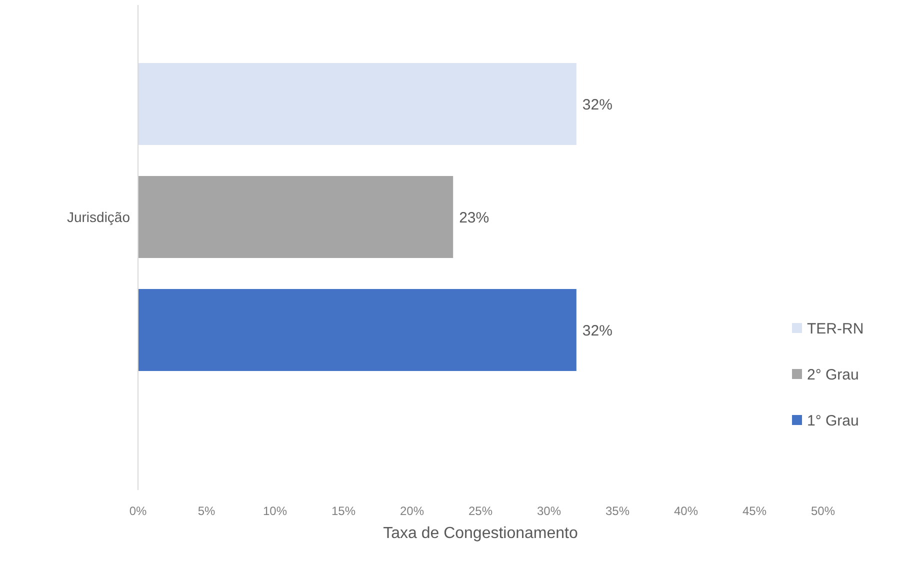  Describe the element at coordinates (686, 511) in the screenshot. I see `x-tick-label: 40%` at that location.